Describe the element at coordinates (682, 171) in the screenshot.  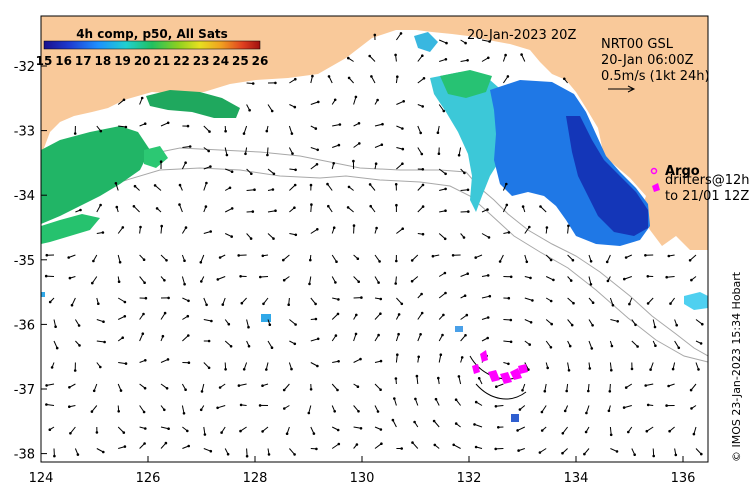
I see `argo-label: Argo` at that location.